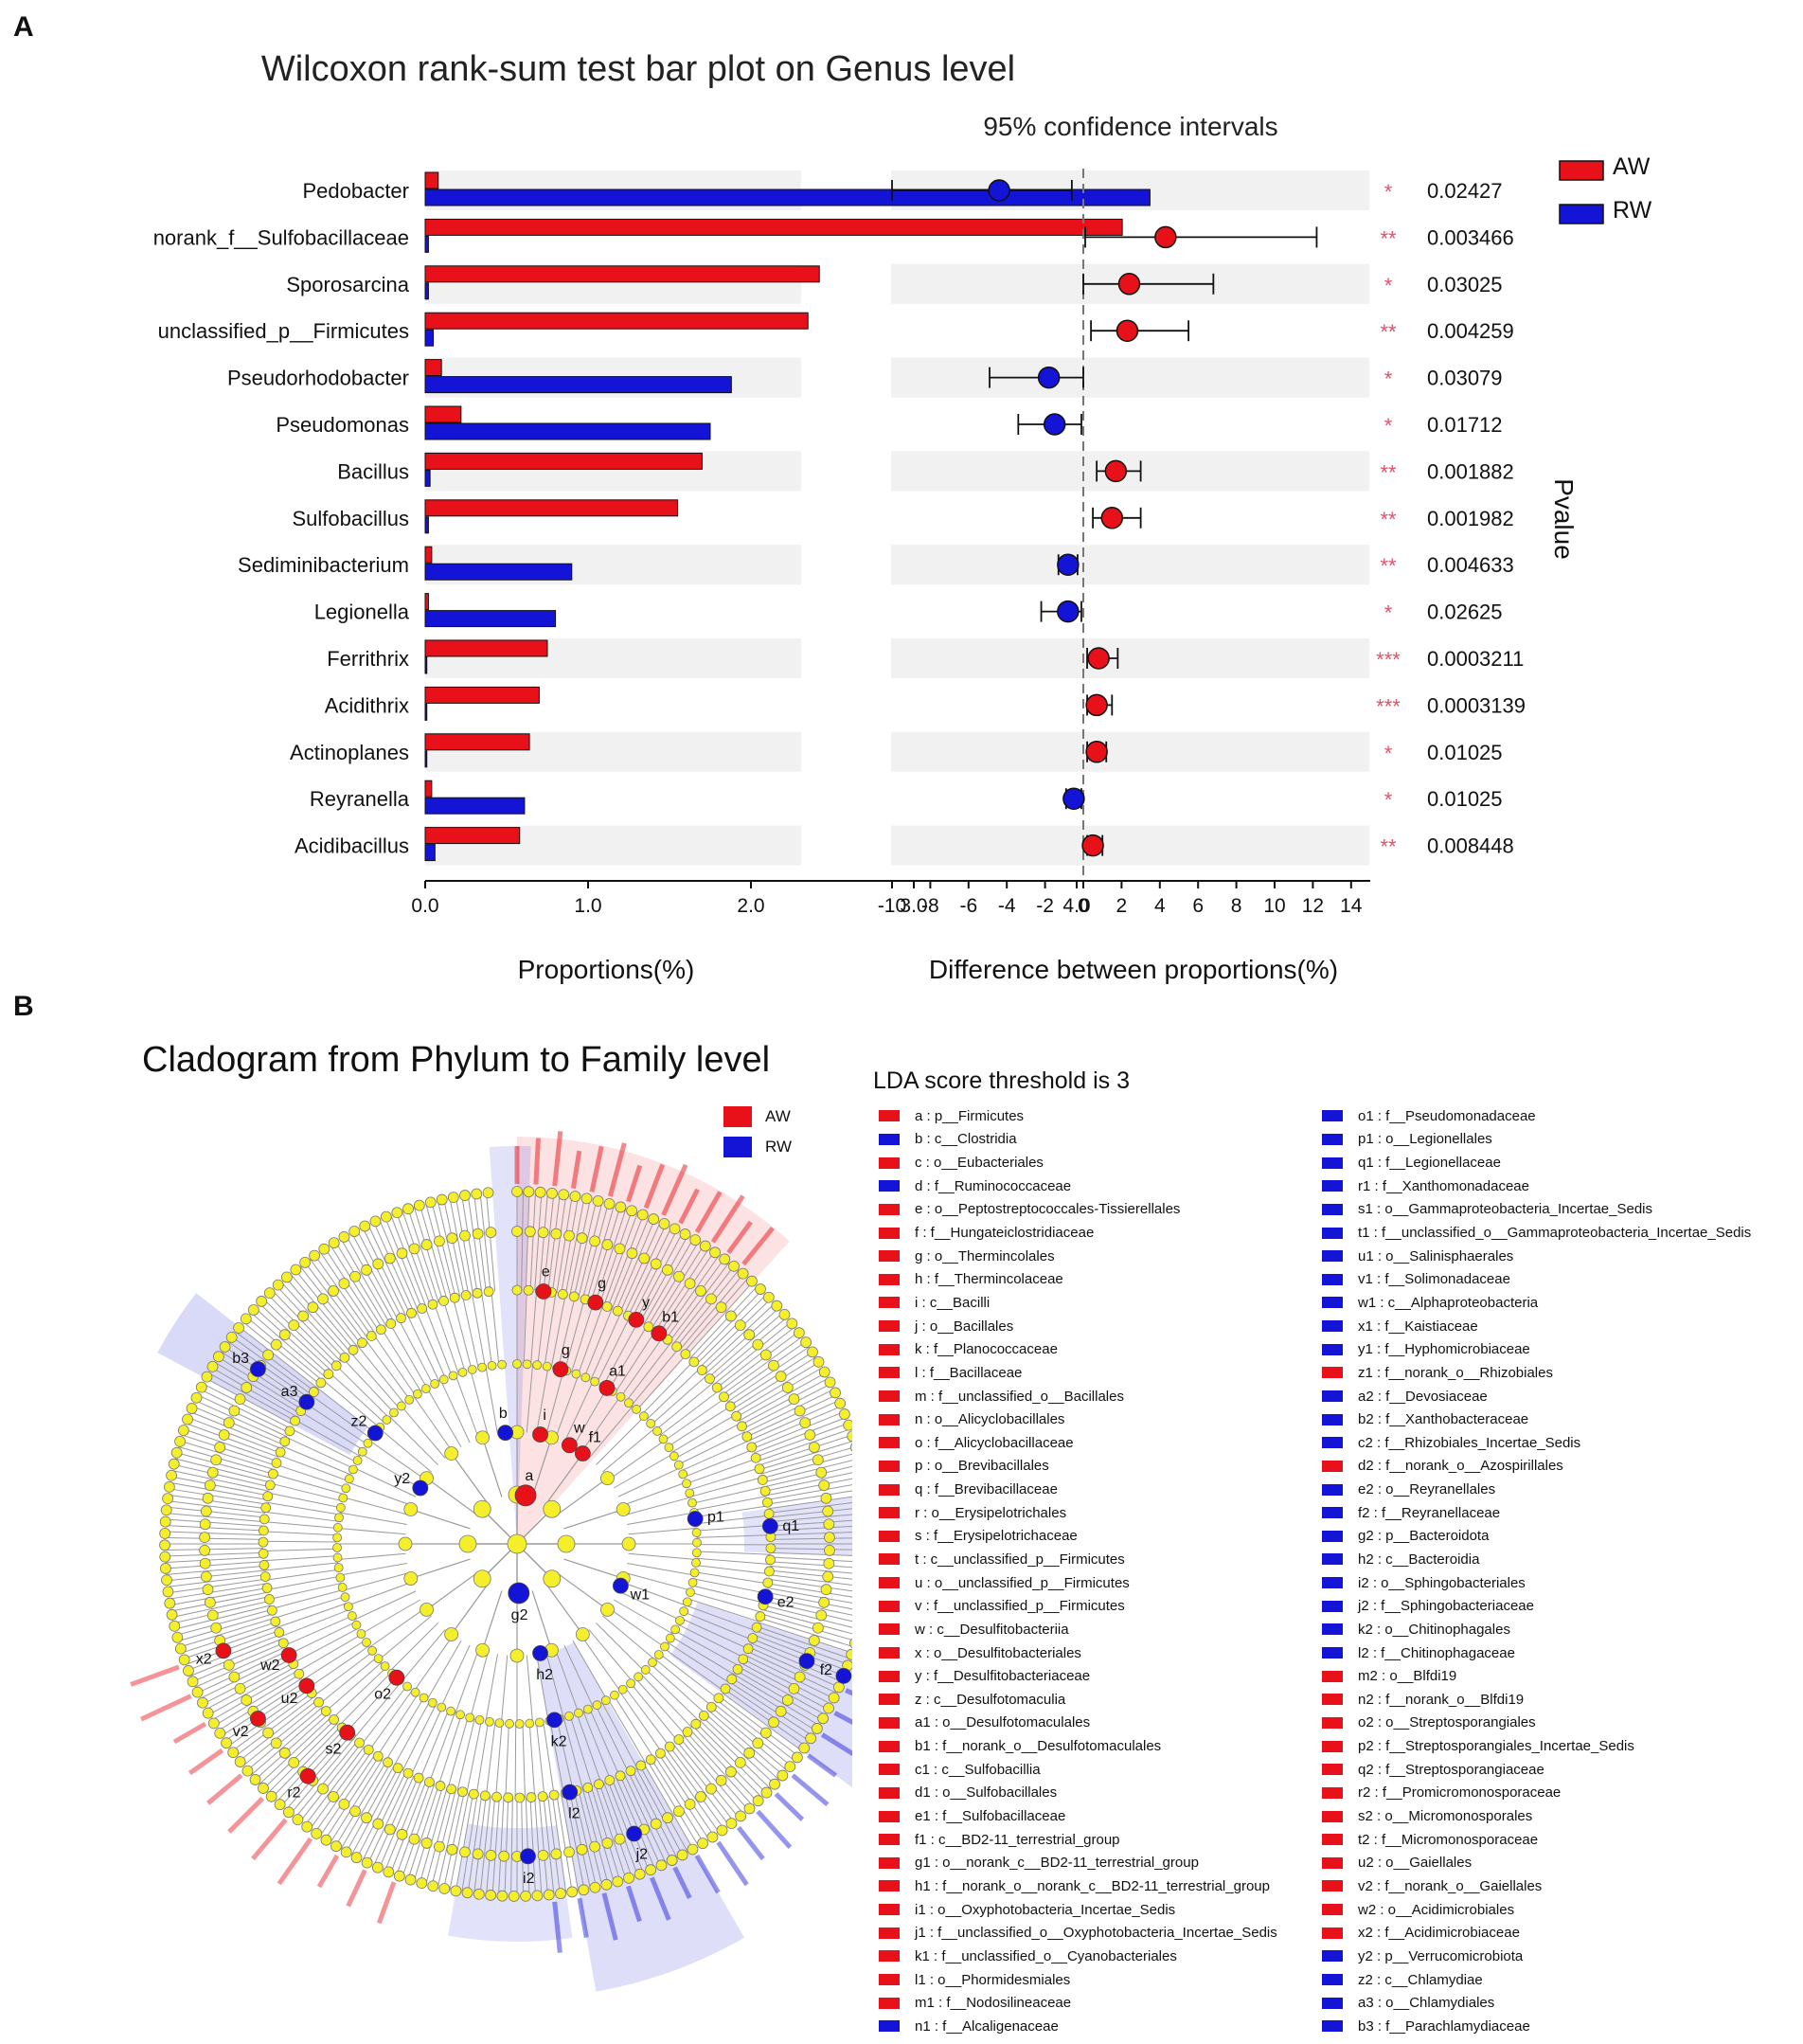  What do you see at coordinates (990, 1699) in the screenshot?
I see `lda-taxon-label: z : c__Desulfotomaculia` at bounding box center [990, 1699].